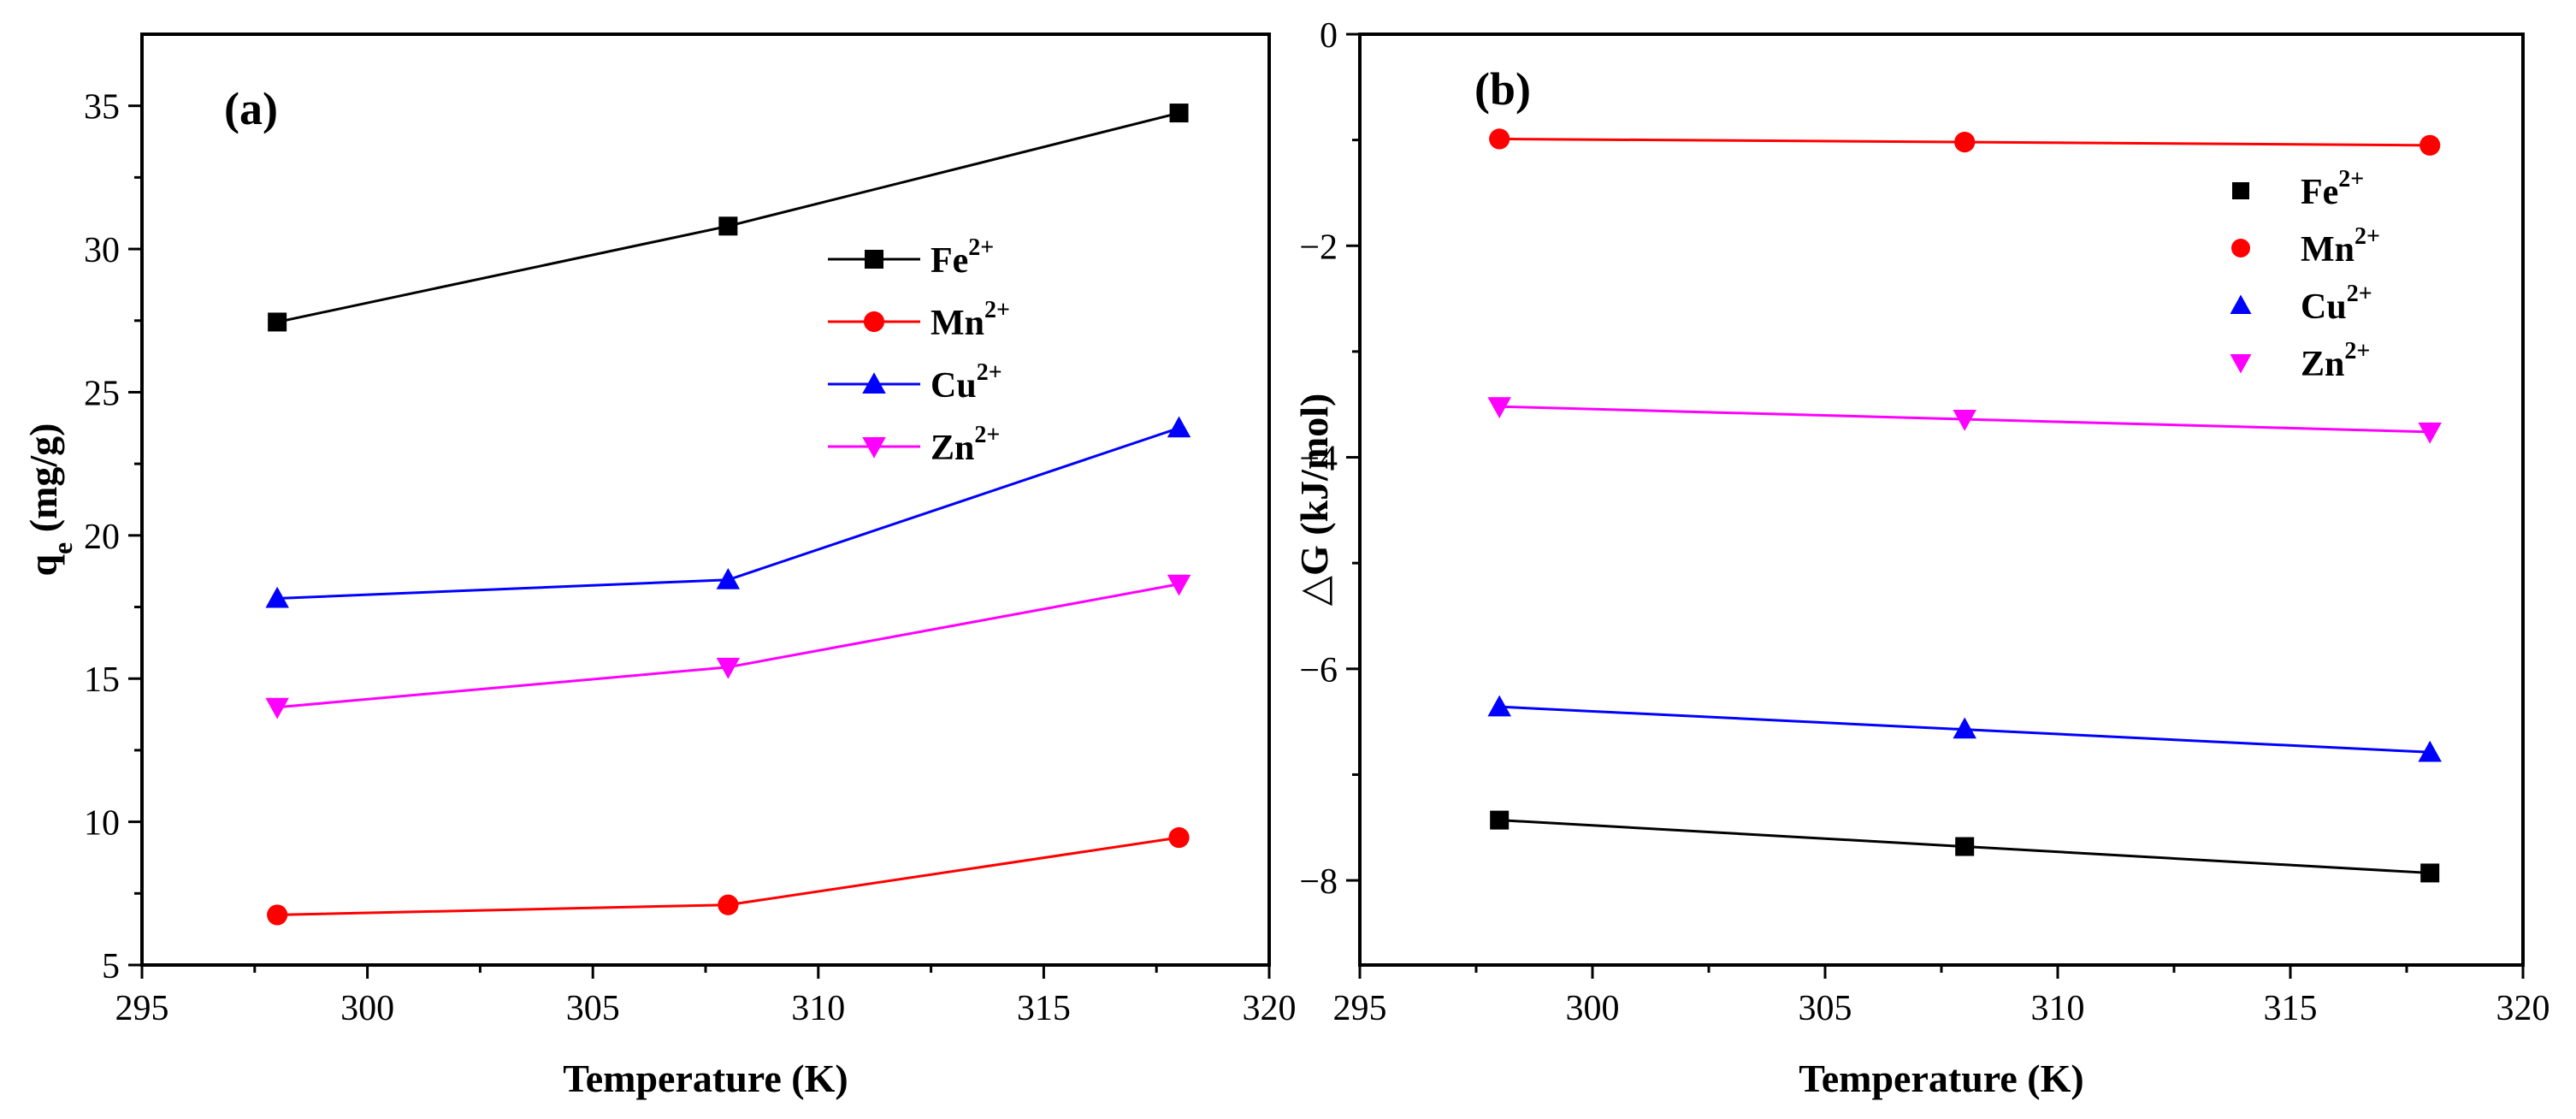 The image size is (2576, 1119). I want to click on y-tick-label: 0, so click(1329, 36).